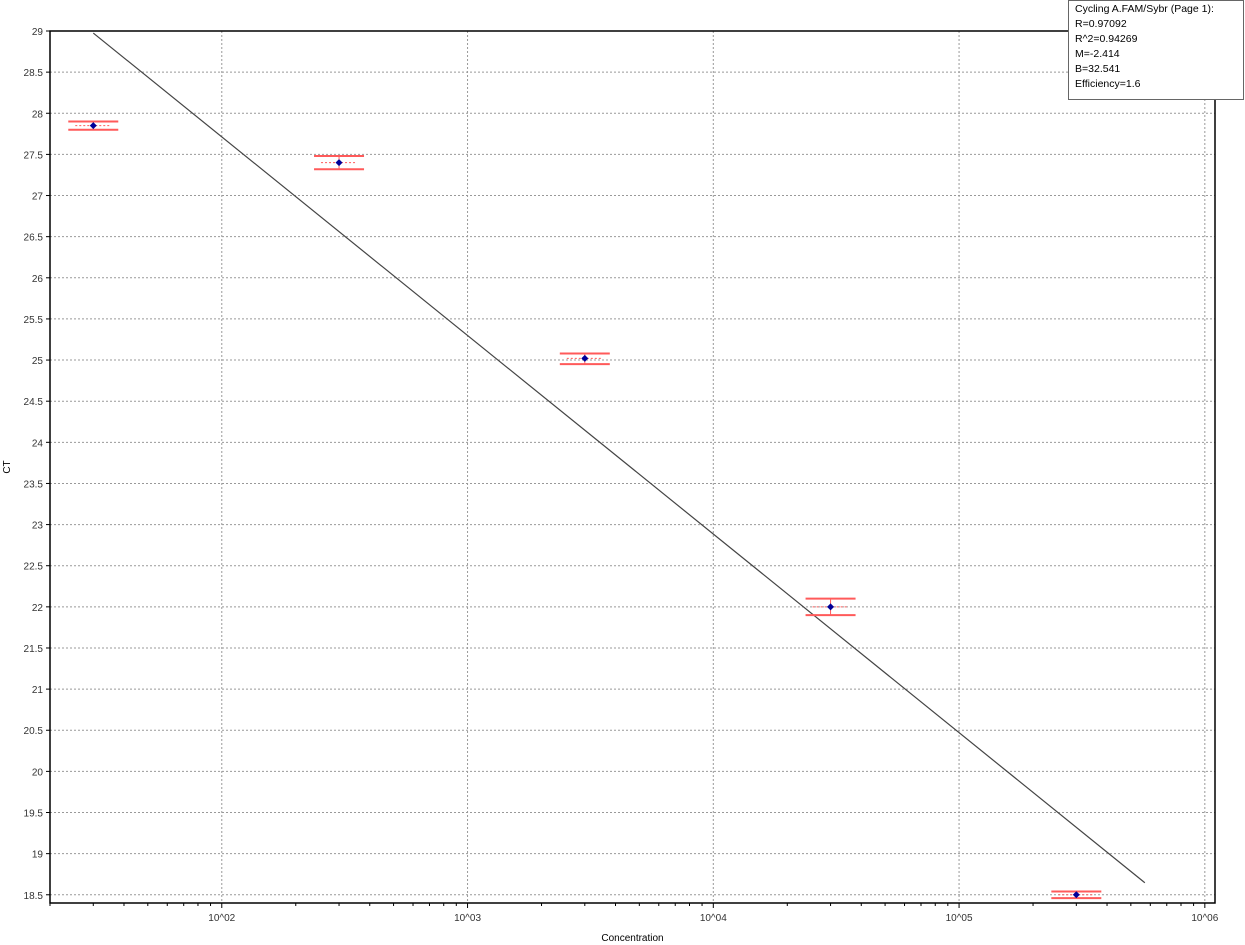 This screenshot has height=945, width=1245. Describe the element at coordinates (38, 279) in the screenshot. I see `y-tick-label: 26` at that location.